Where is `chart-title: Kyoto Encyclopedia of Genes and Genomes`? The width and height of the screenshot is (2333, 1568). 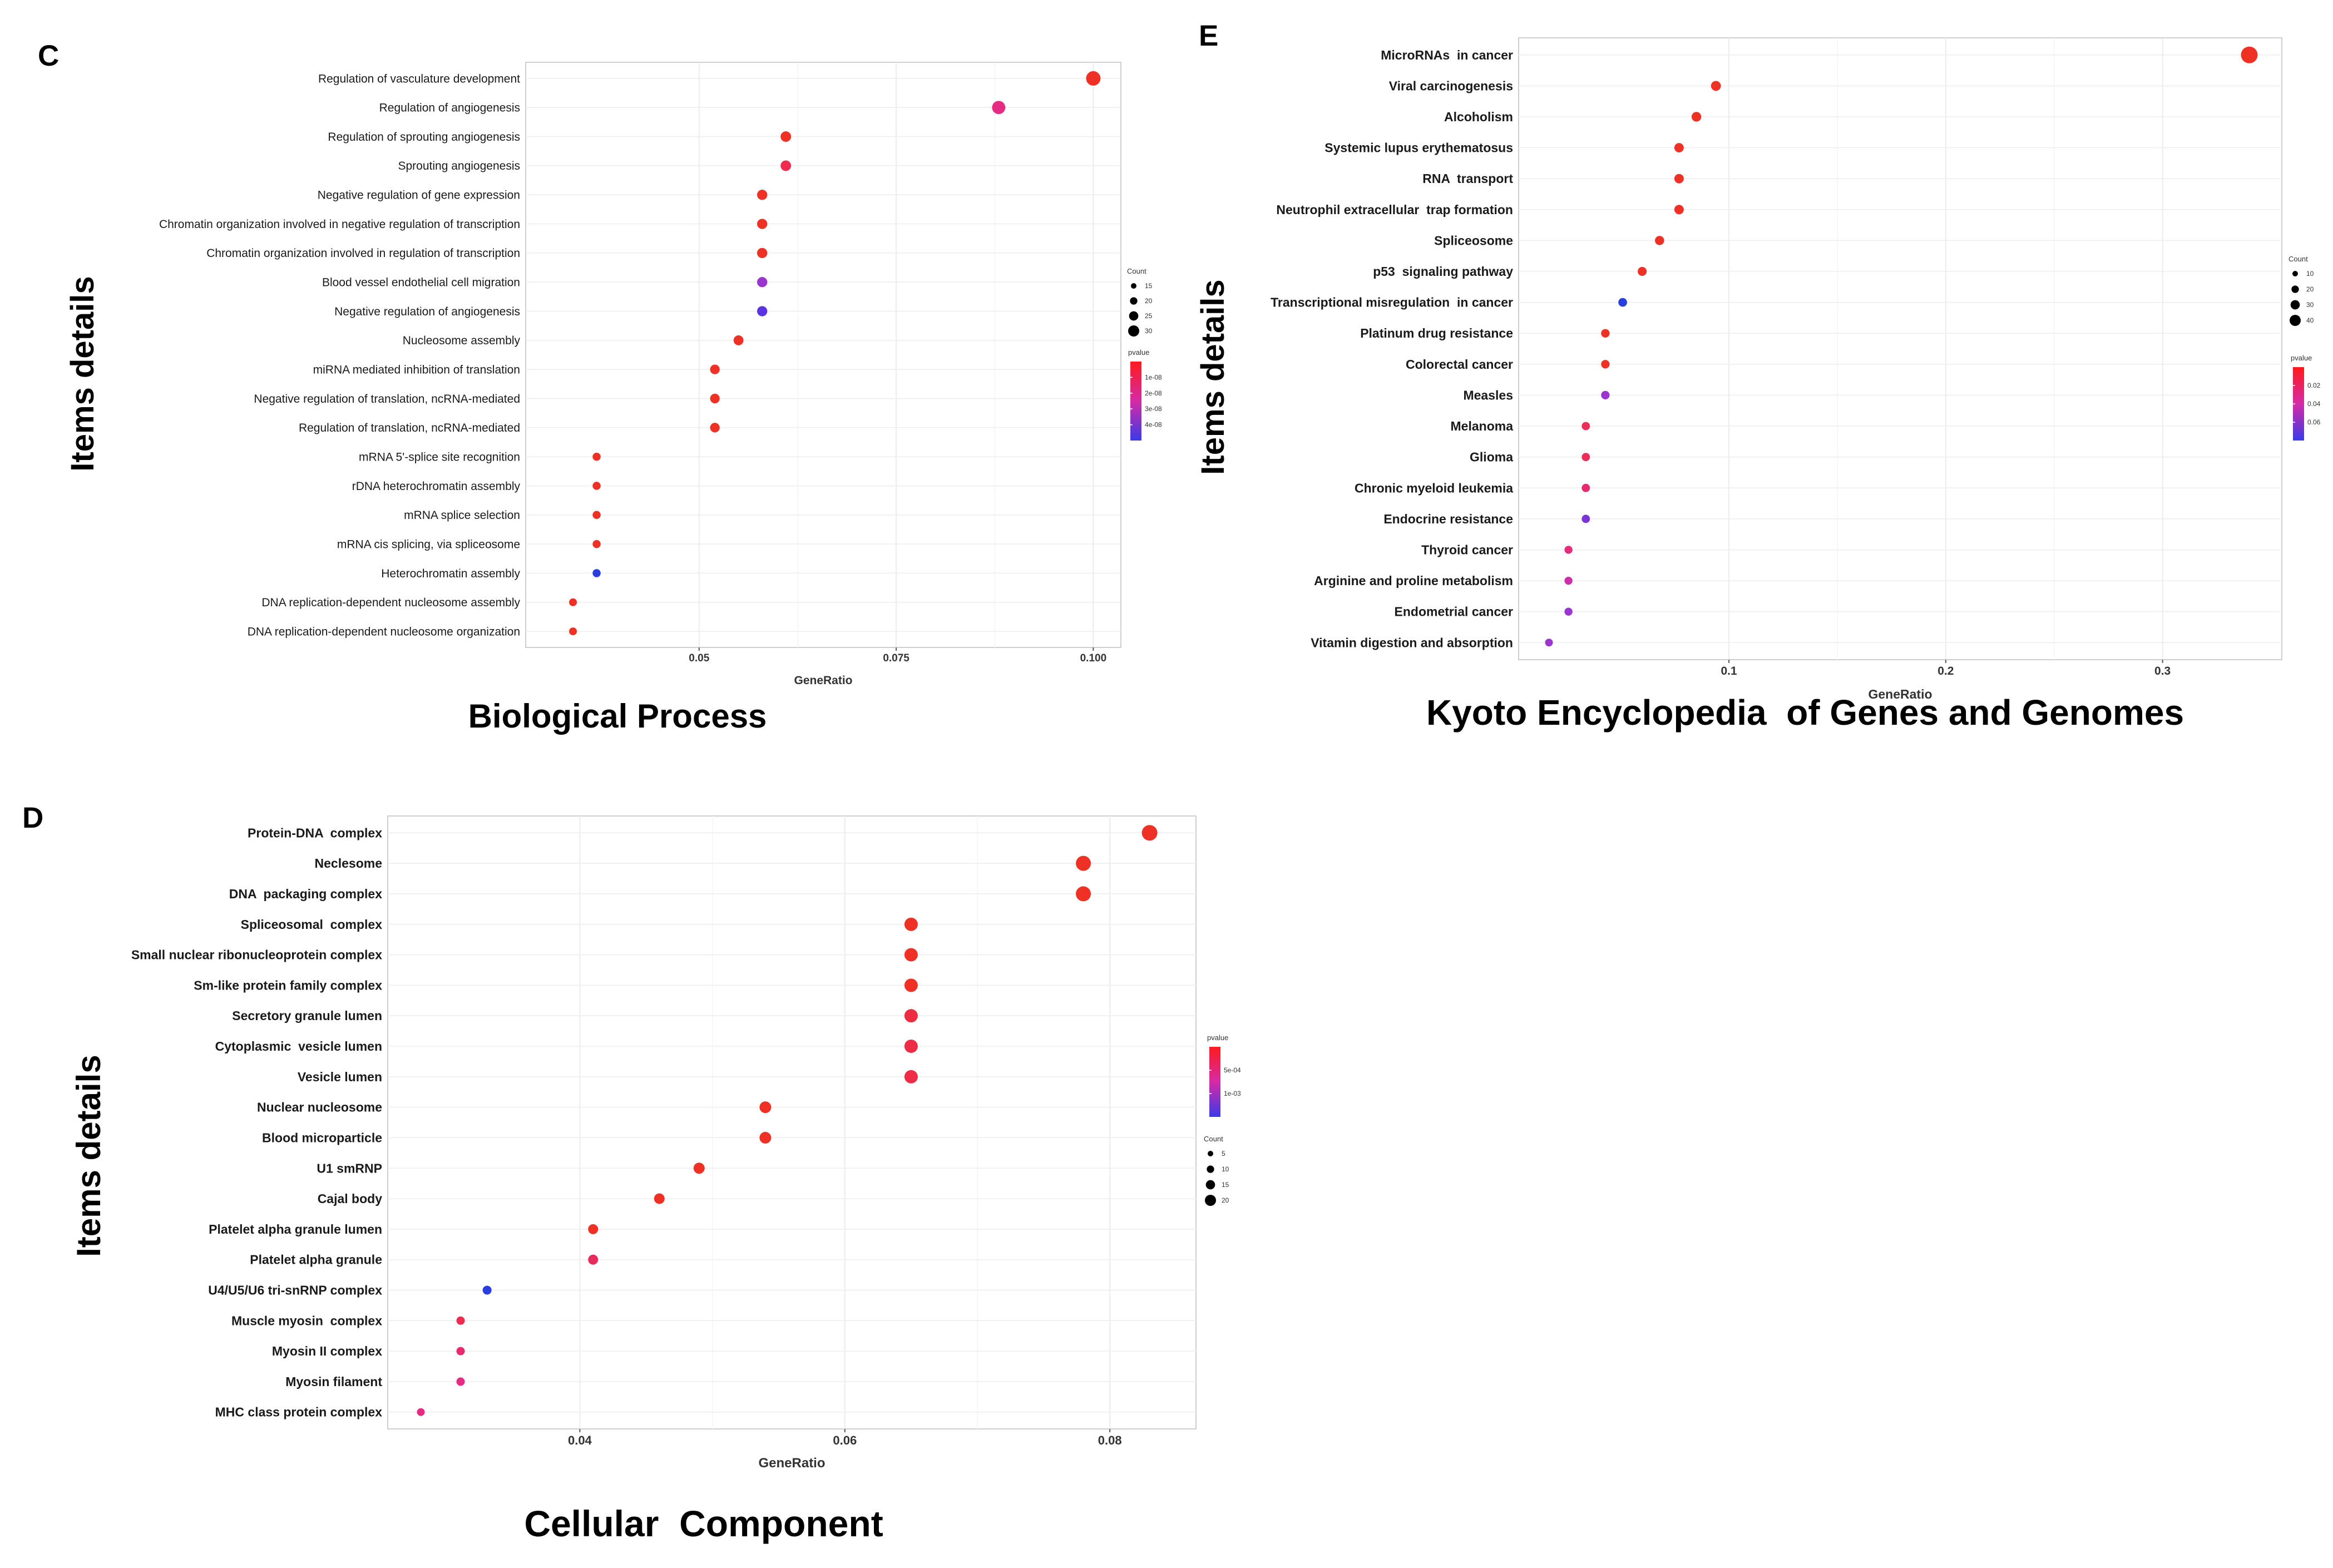 chart-title: Kyoto Encyclopedia of Genes and Genomes is located at coordinates (1805, 713).